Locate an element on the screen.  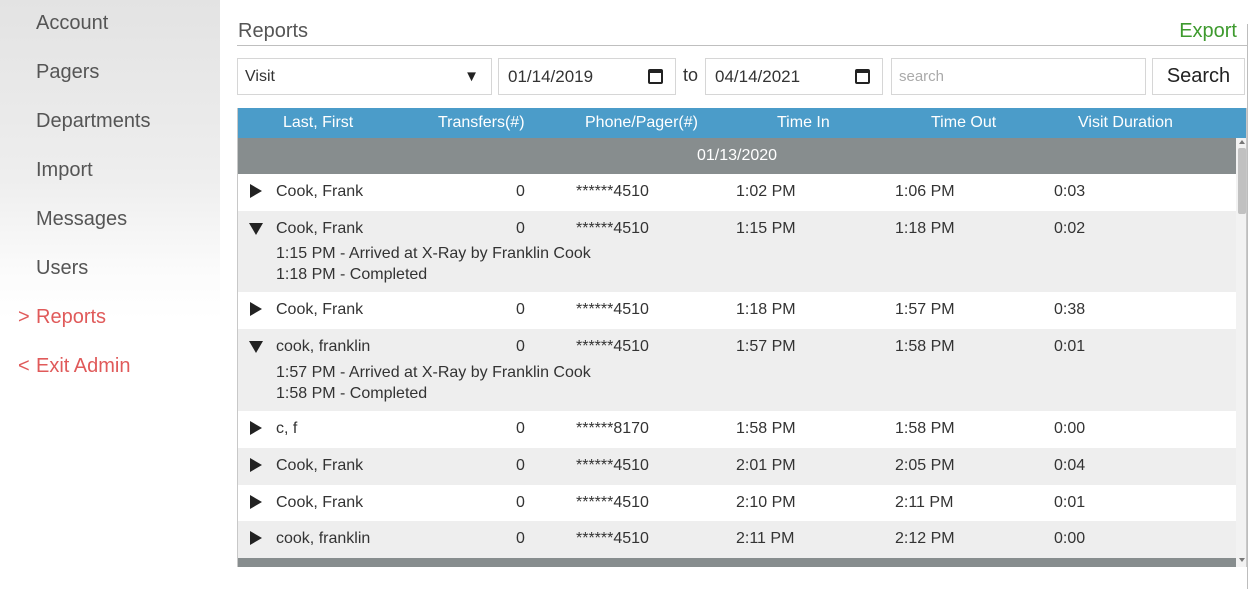
visit-detail-line: 1:18 PM - Completed is located at coordinates (352, 274).